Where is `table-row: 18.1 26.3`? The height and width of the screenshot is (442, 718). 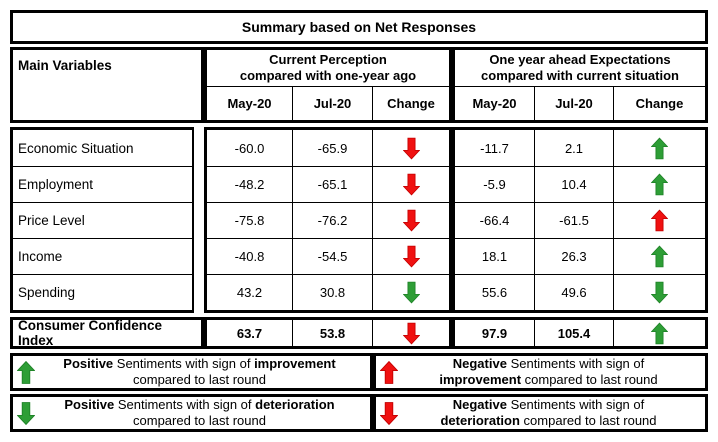 table-row: 18.1 26.3 is located at coordinates (580, 256).